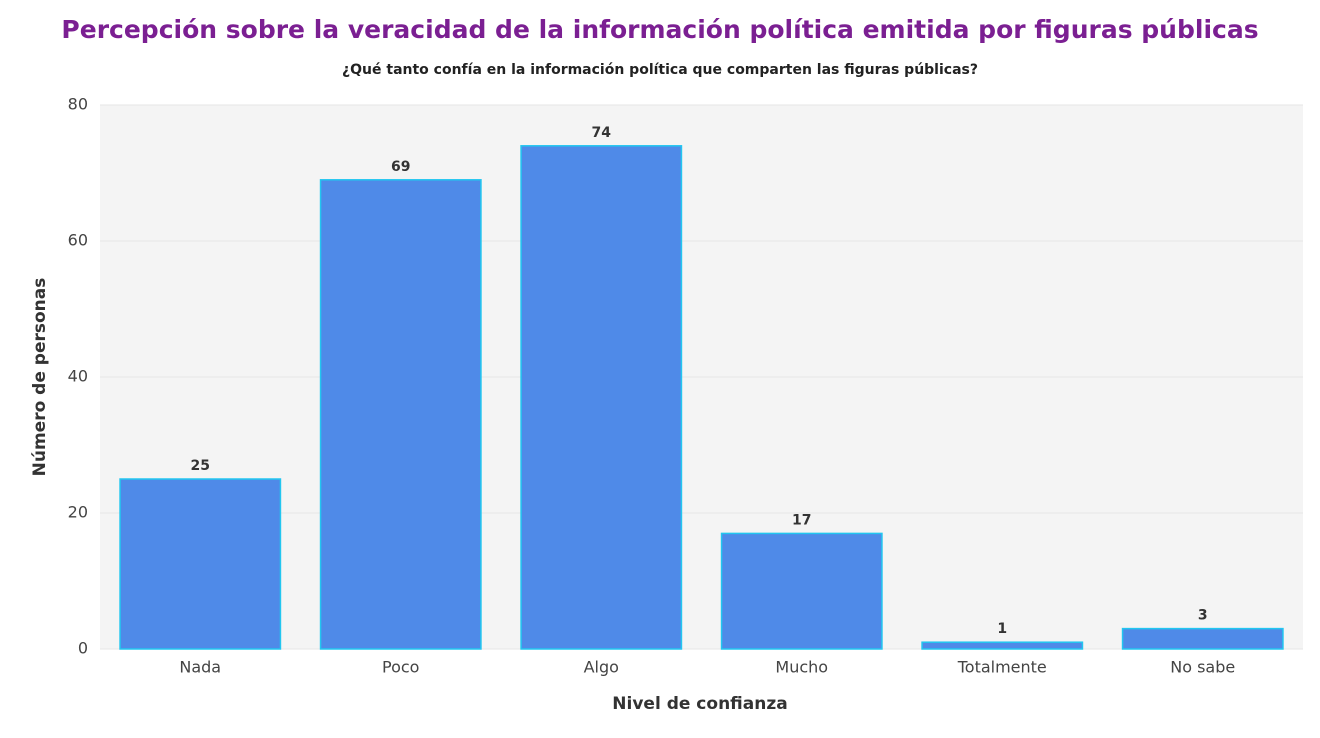  I want to click on value-label: 69, so click(400, 167).